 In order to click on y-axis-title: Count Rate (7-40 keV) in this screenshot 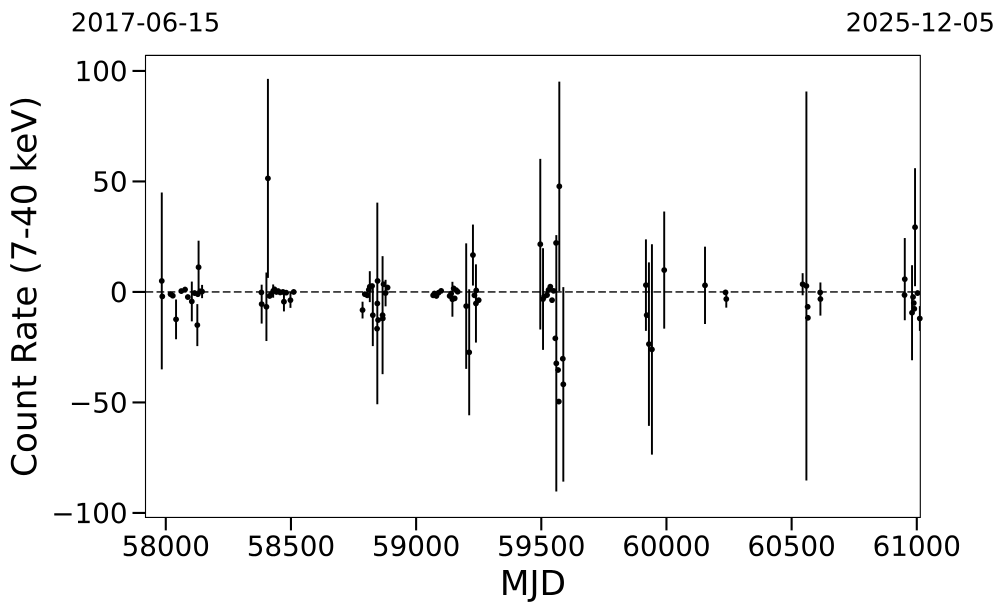, I will do `click(25, 287)`.